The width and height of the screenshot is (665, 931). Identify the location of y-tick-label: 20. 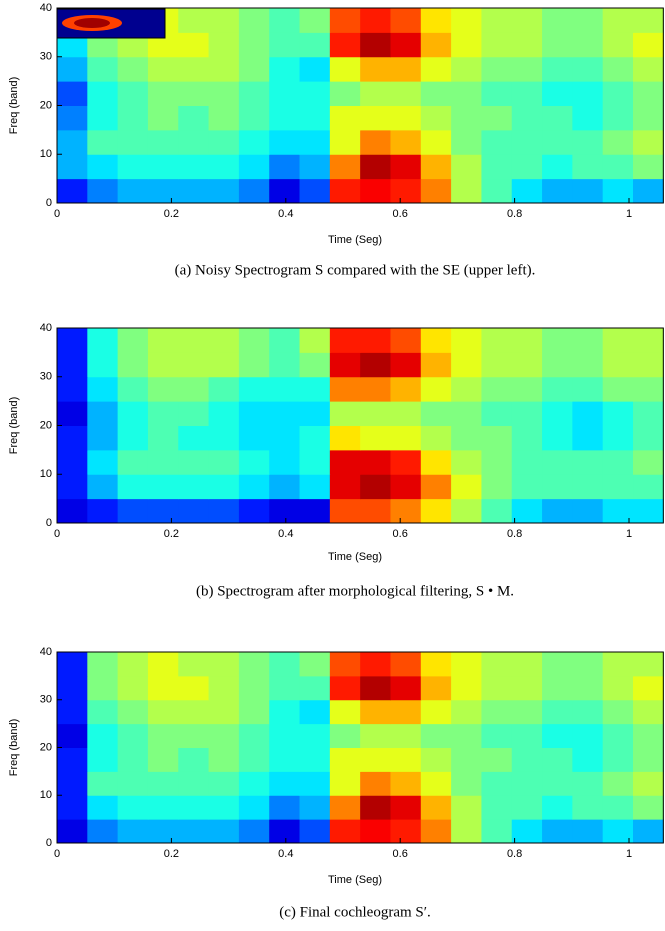
(46, 747).